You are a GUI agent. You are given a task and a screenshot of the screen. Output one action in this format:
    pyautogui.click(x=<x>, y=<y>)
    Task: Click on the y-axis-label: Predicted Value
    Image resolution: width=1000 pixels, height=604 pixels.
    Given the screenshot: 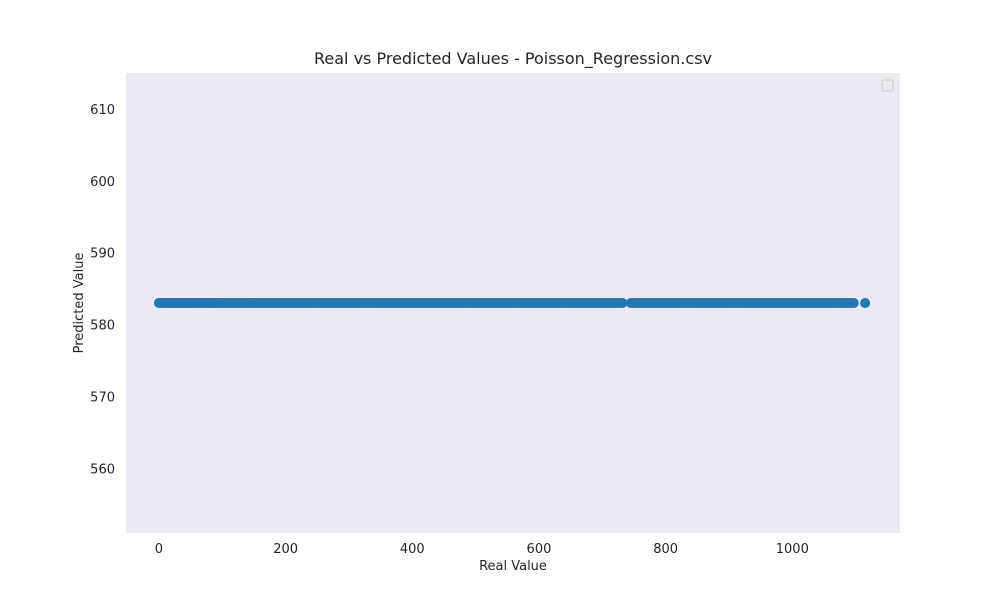 What is the action you would take?
    pyautogui.click(x=79, y=303)
    